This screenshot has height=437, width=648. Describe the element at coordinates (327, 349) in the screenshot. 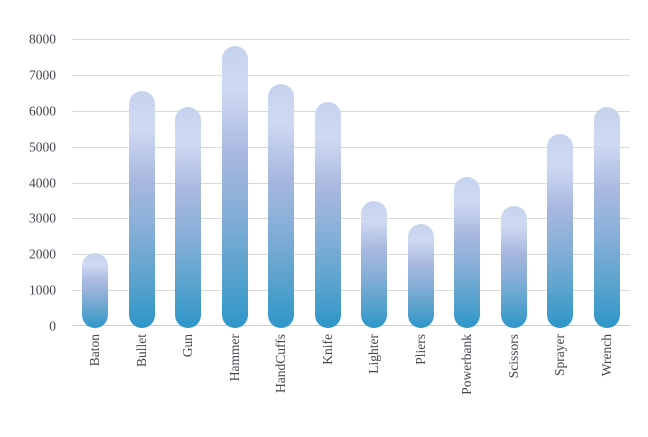

I see `x-category-label: Knife` at that location.